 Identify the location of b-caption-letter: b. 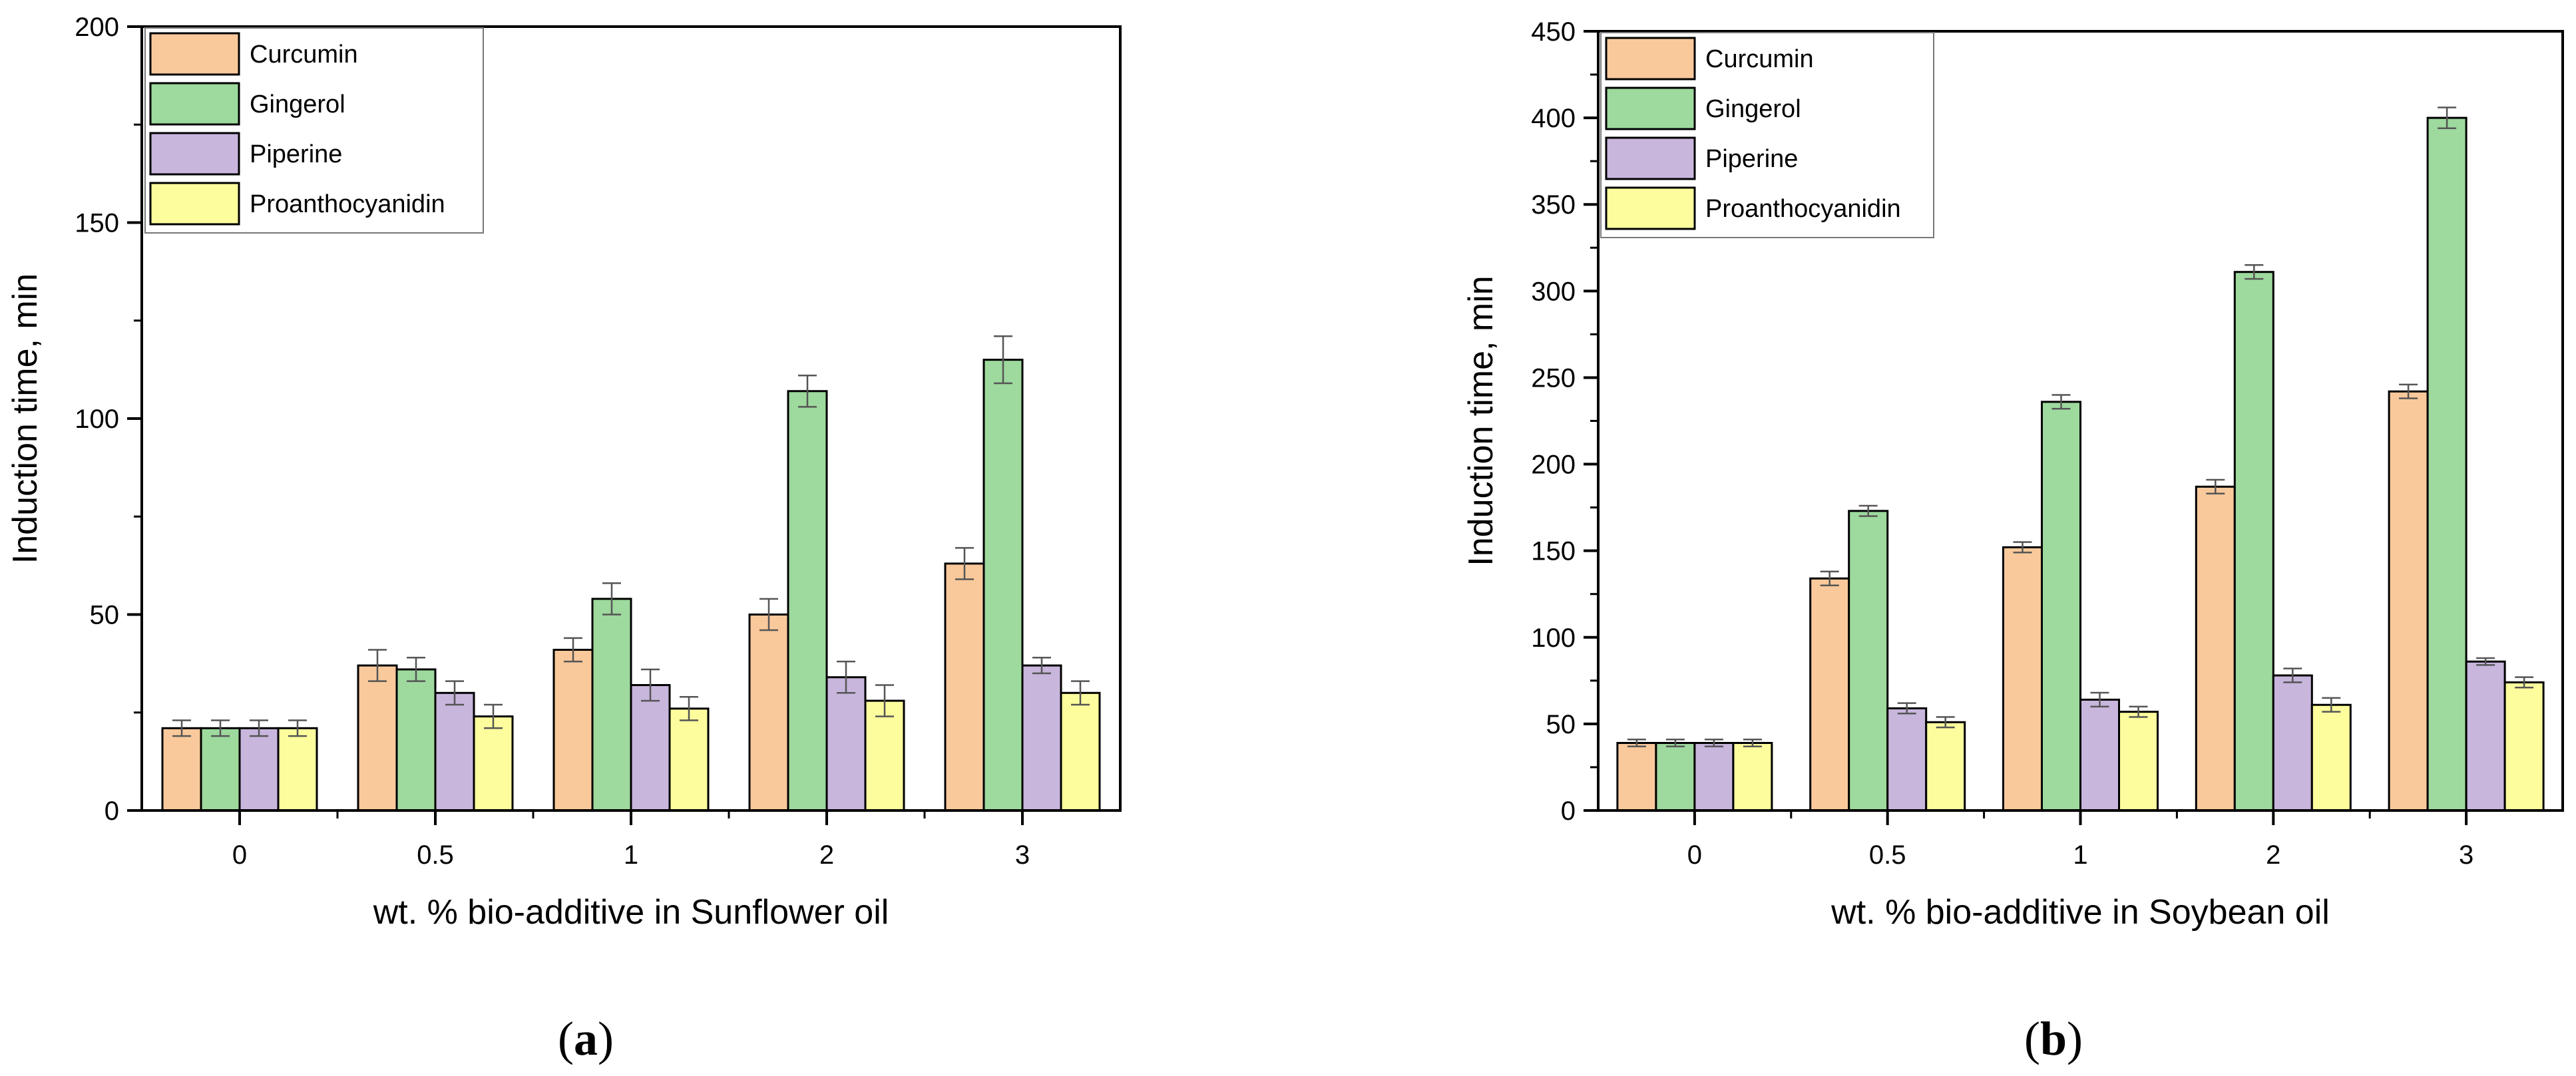
(2053, 1038).